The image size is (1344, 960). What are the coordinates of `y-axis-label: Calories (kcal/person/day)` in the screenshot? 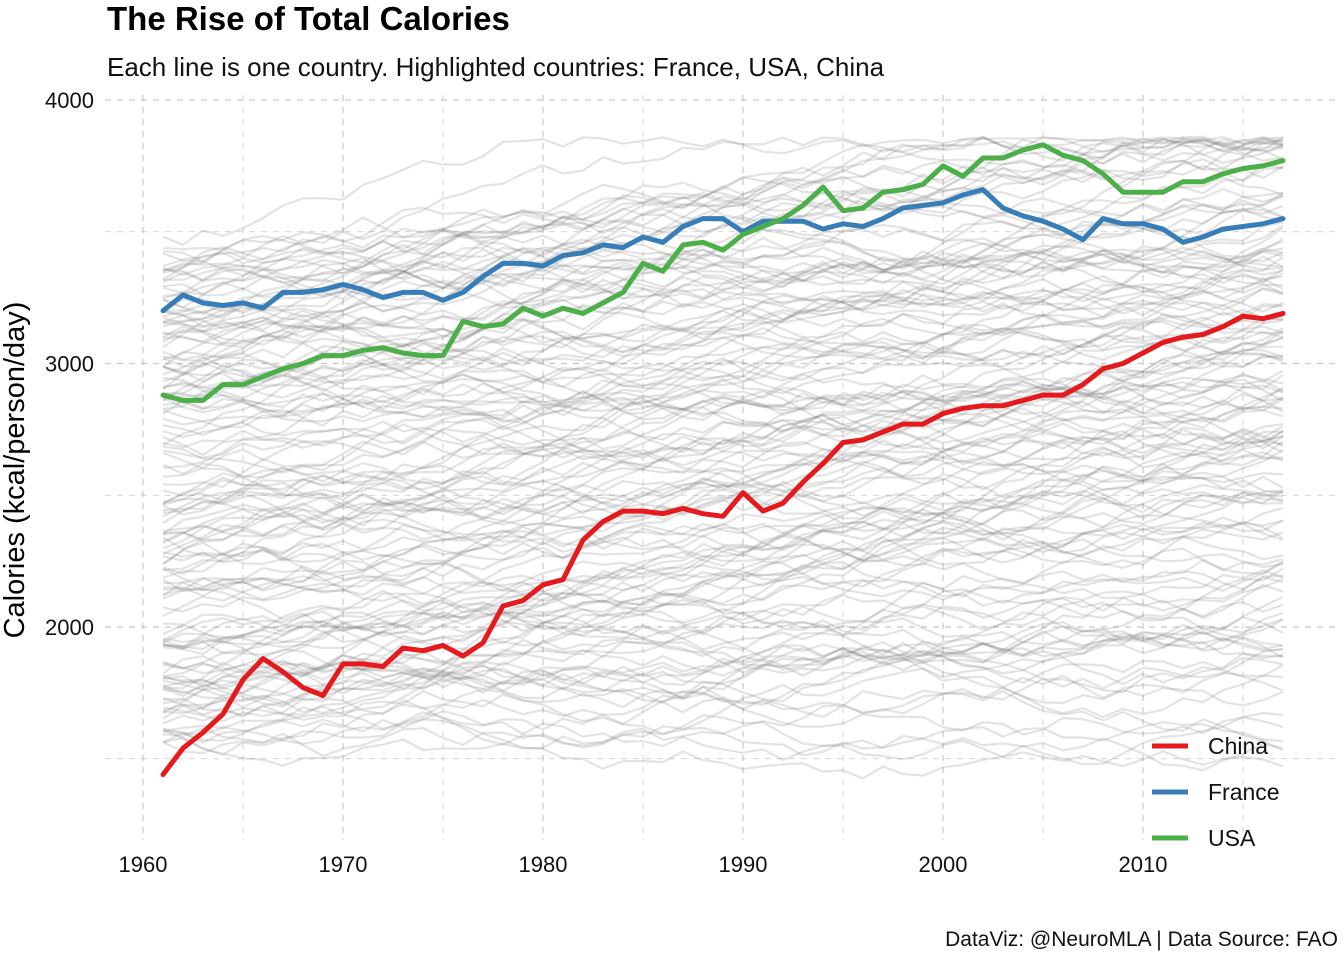 It's located at (15, 470).